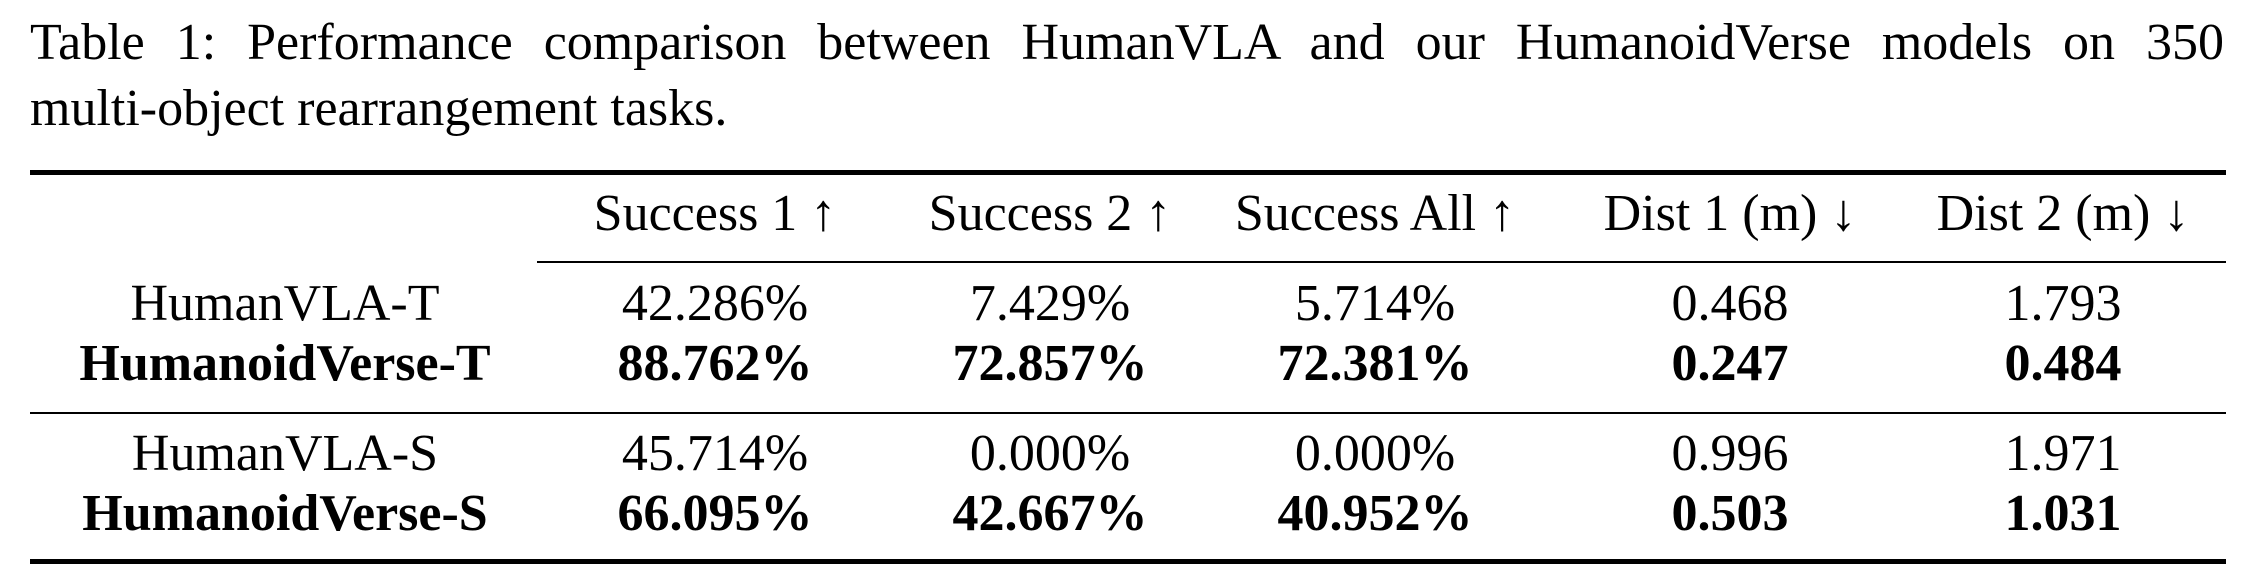  I want to click on table-cell: 42.286%, so click(715, 303).